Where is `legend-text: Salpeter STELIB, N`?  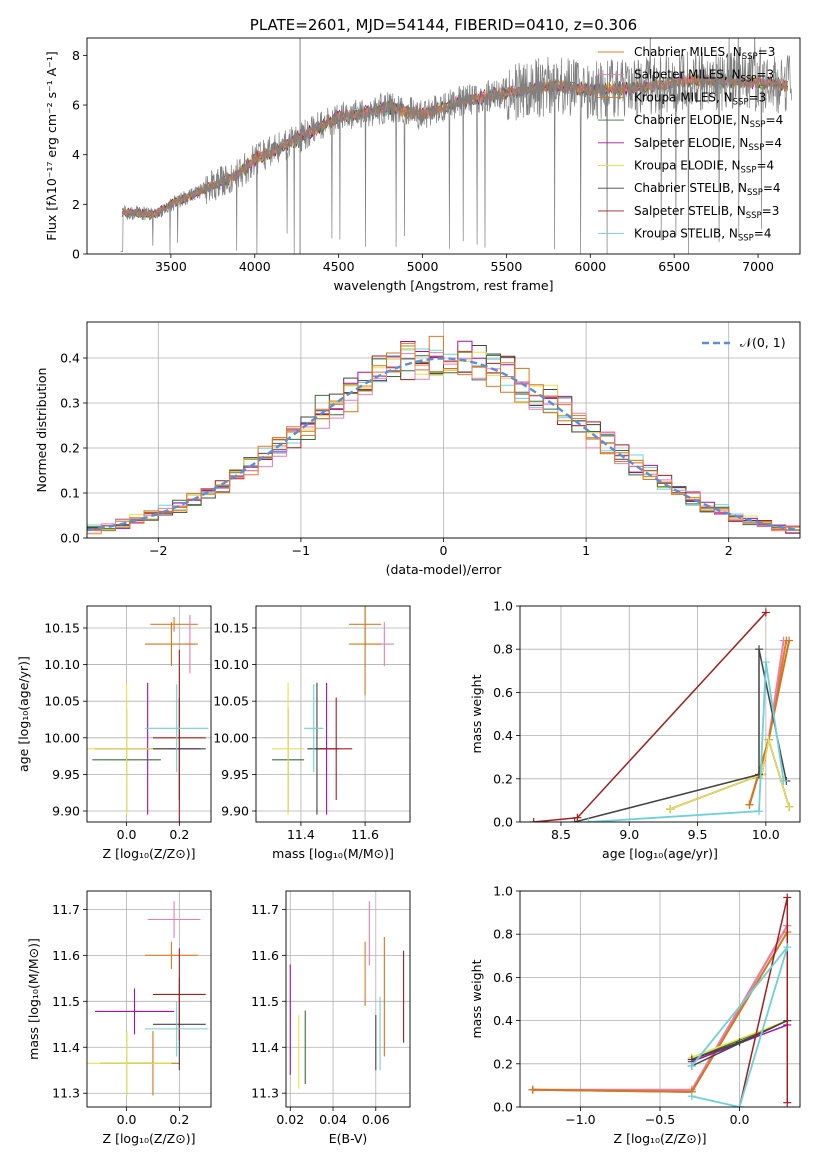
legend-text: Salpeter STELIB, N is located at coordinates (690, 211).